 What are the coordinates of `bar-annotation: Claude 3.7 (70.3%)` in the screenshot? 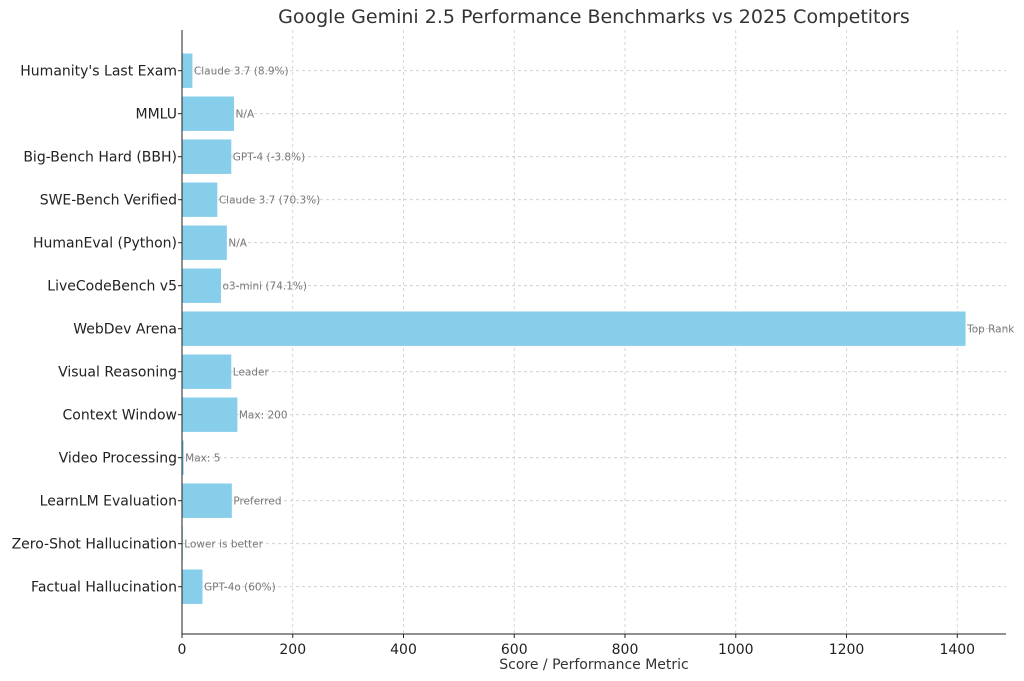 It's located at (269, 201).